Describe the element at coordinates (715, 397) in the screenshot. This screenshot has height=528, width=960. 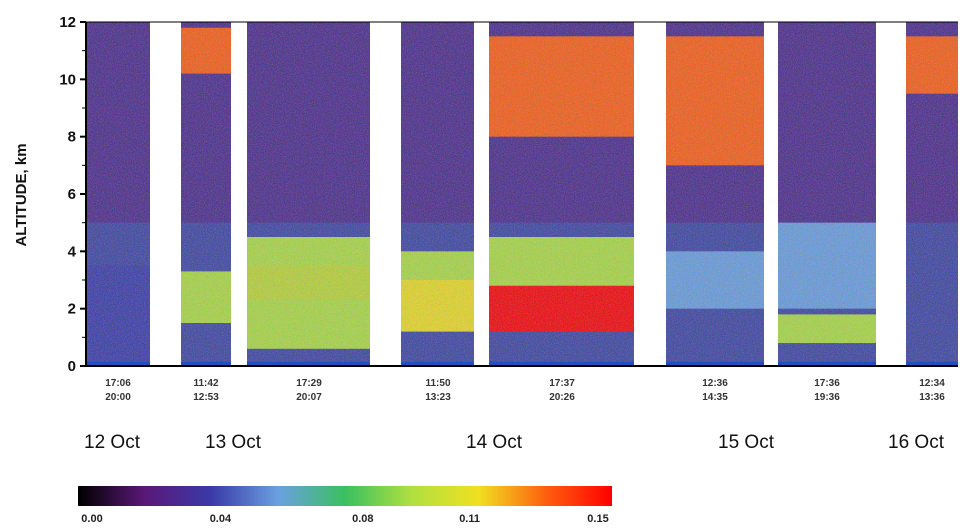
I see `time-label-end: 14:35` at that location.